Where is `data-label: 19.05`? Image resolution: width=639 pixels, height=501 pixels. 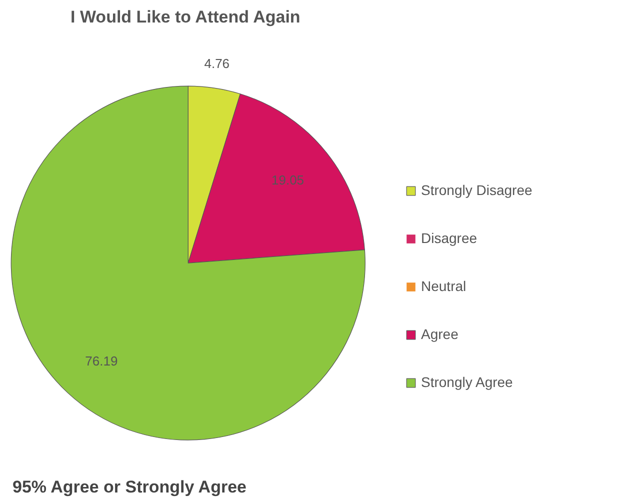
data-label: 19.05 is located at coordinates (288, 180).